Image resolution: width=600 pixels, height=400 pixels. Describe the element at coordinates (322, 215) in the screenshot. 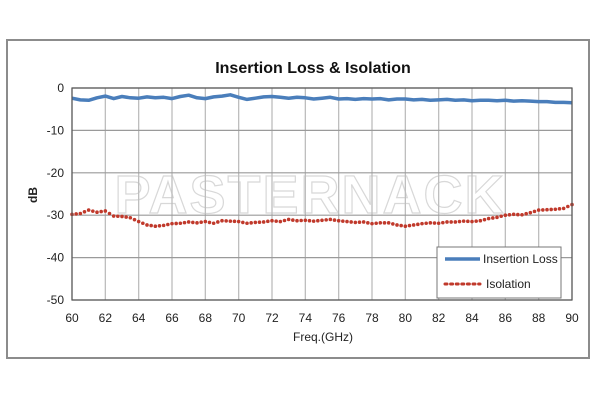

I see `series-isolation` at that location.